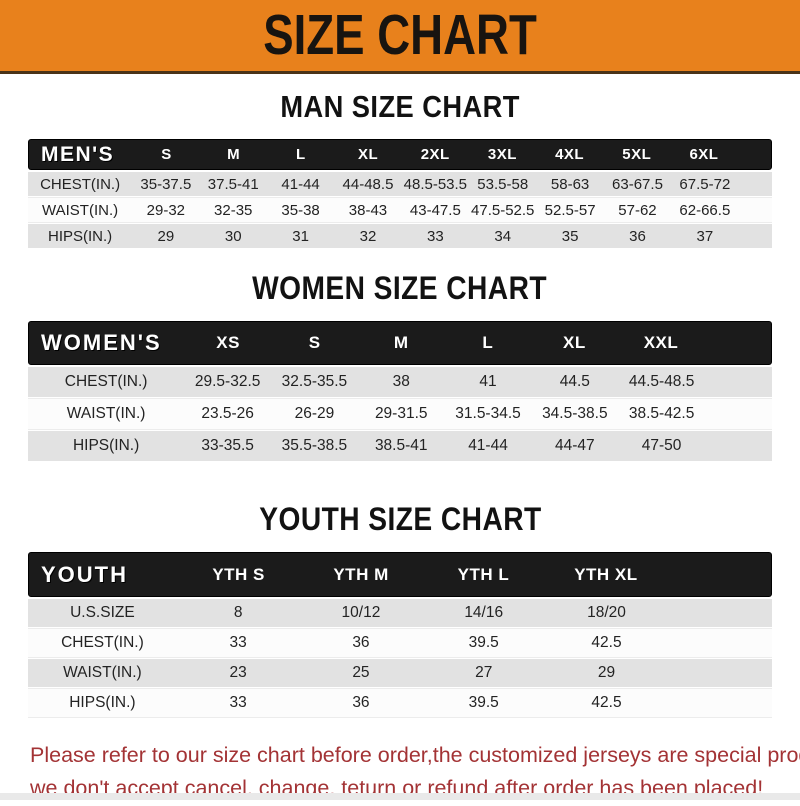  Describe the element at coordinates (574, 445) in the screenshot. I see `women-row-2-value-4: 44-47` at that location.